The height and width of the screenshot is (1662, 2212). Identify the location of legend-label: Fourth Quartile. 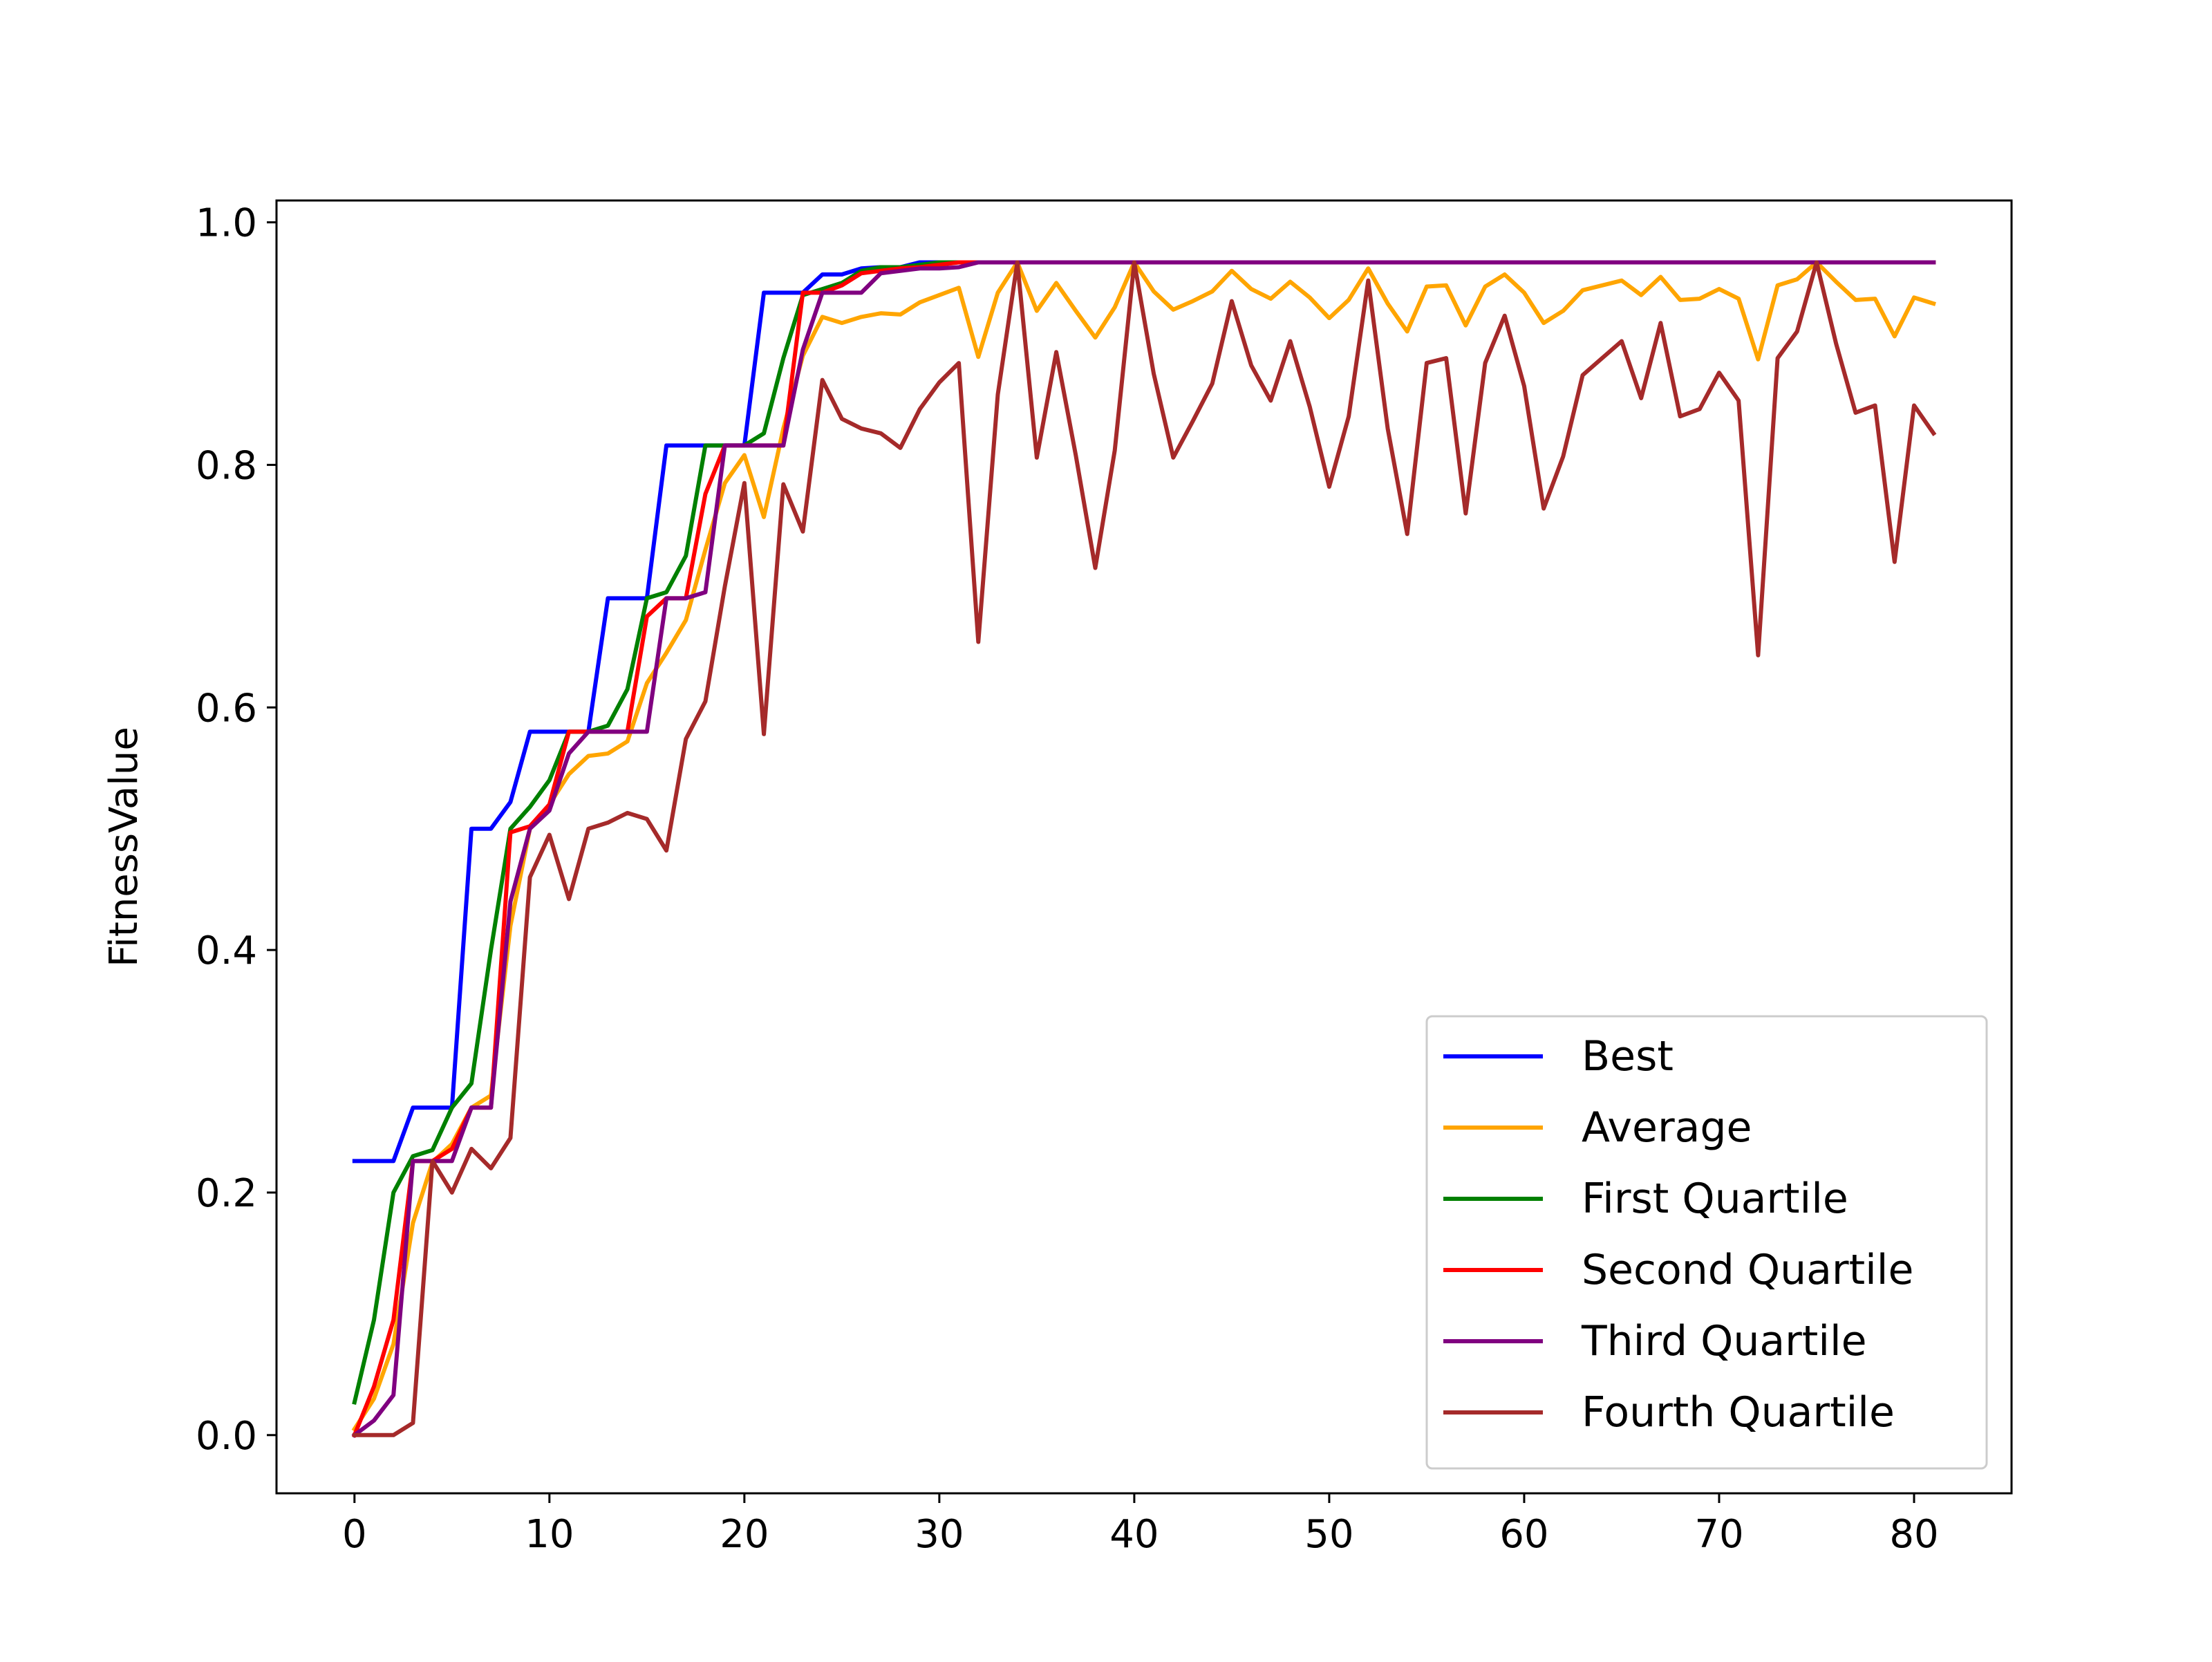
(1738, 1413).